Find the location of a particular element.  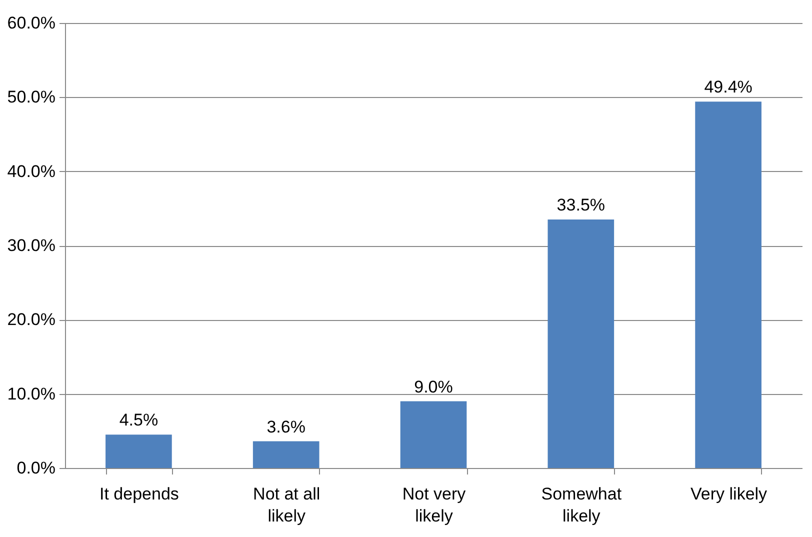

y-tick-label: 40.0% is located at coordinates (31, 171).